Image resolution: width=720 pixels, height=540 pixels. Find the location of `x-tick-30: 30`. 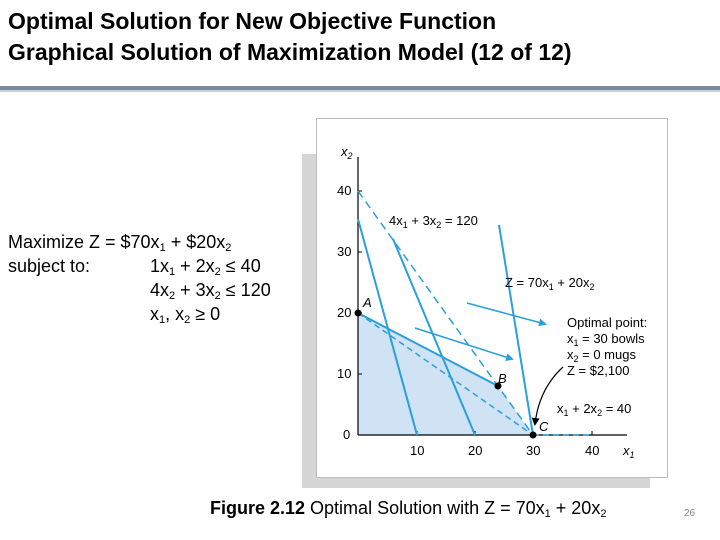

x-tick-30: 30 is located at coordinates (533, 450).